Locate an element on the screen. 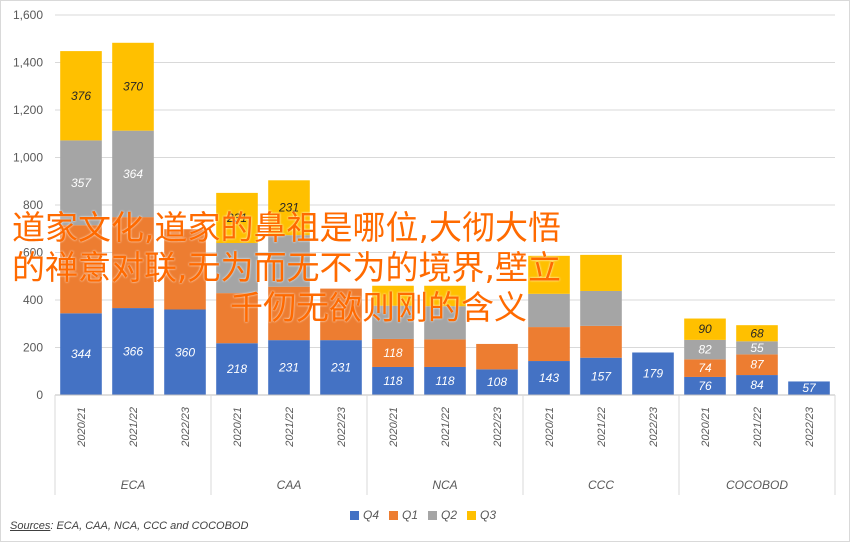 The height and width of the screenshot is (542, 850). y-tick-label: 200 is located at coordinates (33, 348).